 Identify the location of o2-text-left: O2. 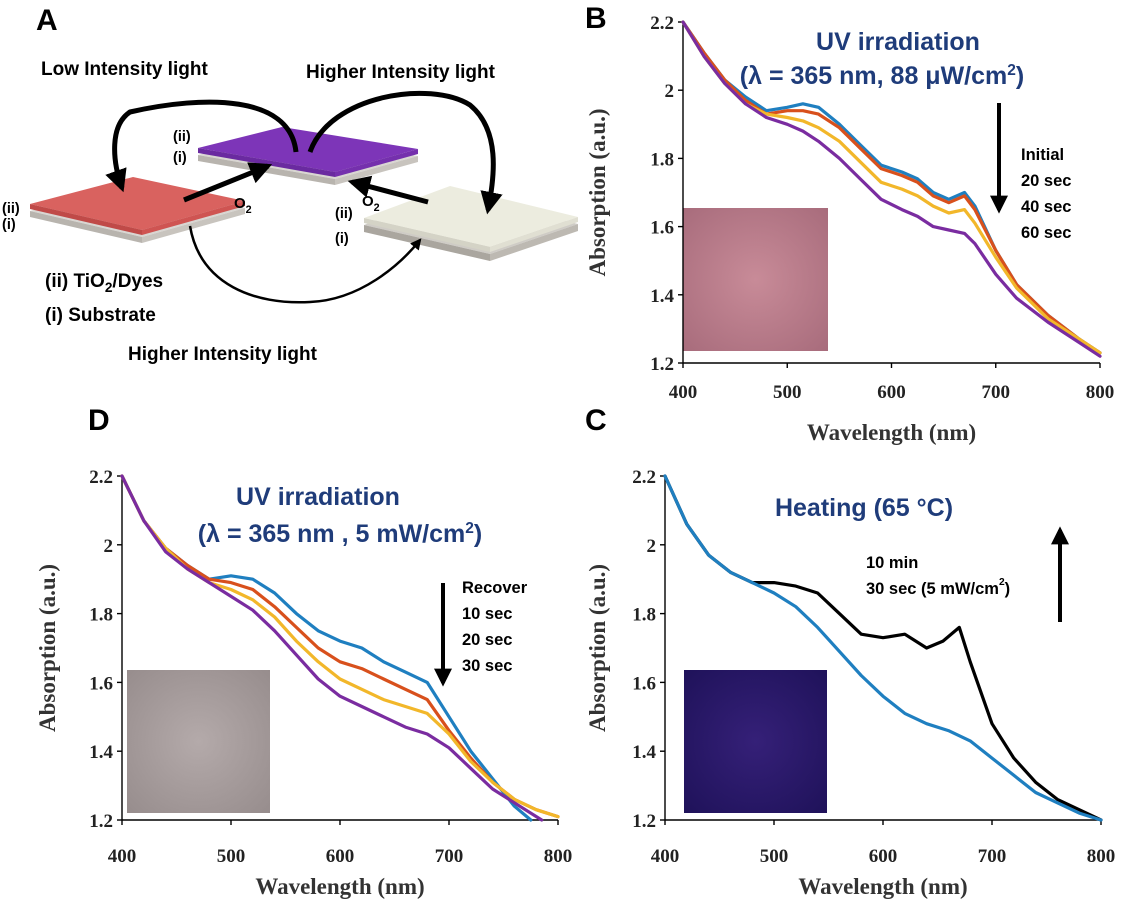
(243, 205).